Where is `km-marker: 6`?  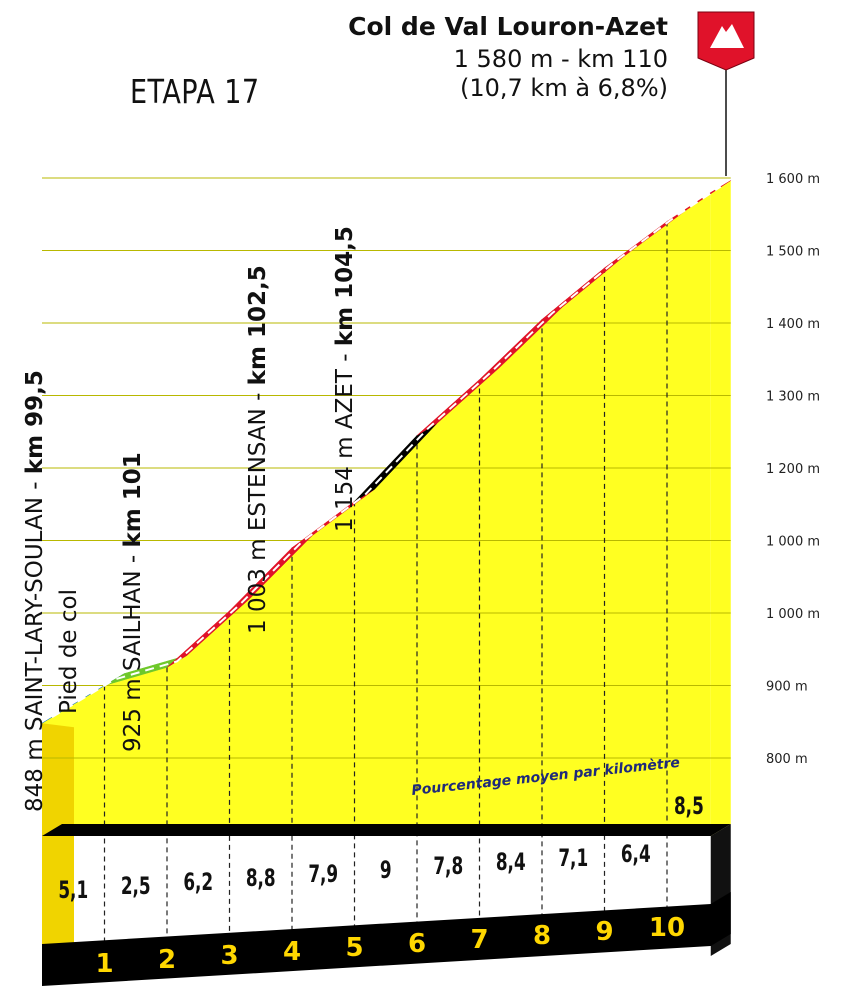 km-marker: 6 is located at coordinates (417, 944).